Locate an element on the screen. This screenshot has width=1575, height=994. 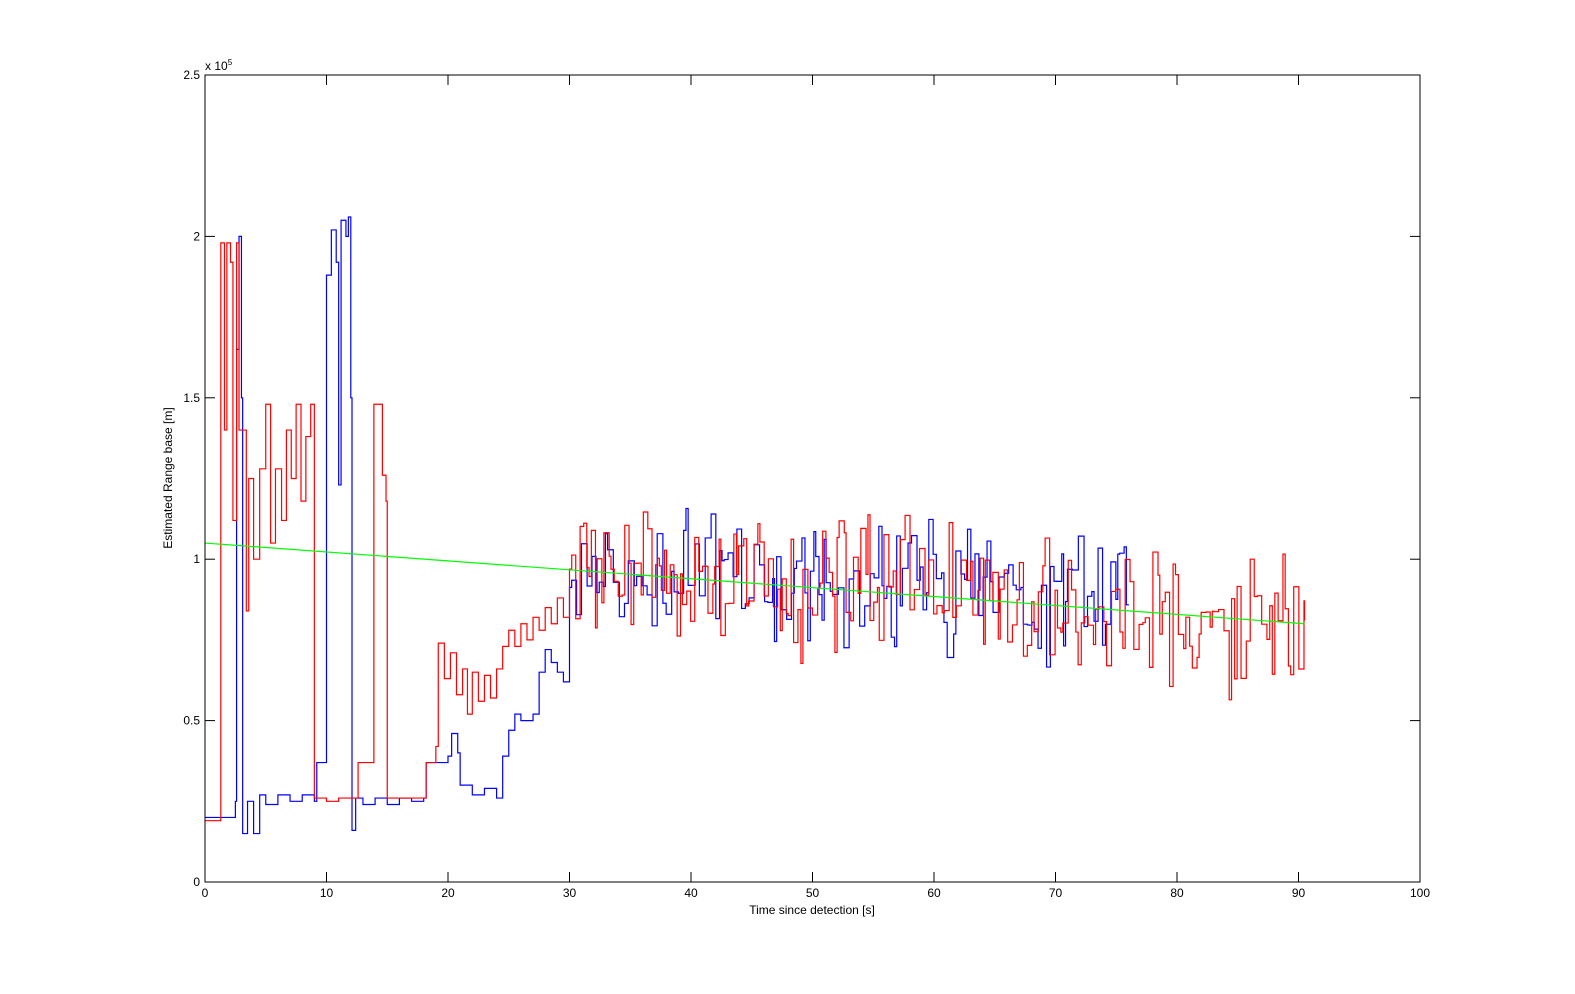
y-exponent-base: x 10 is located at coordinates (216, 66).